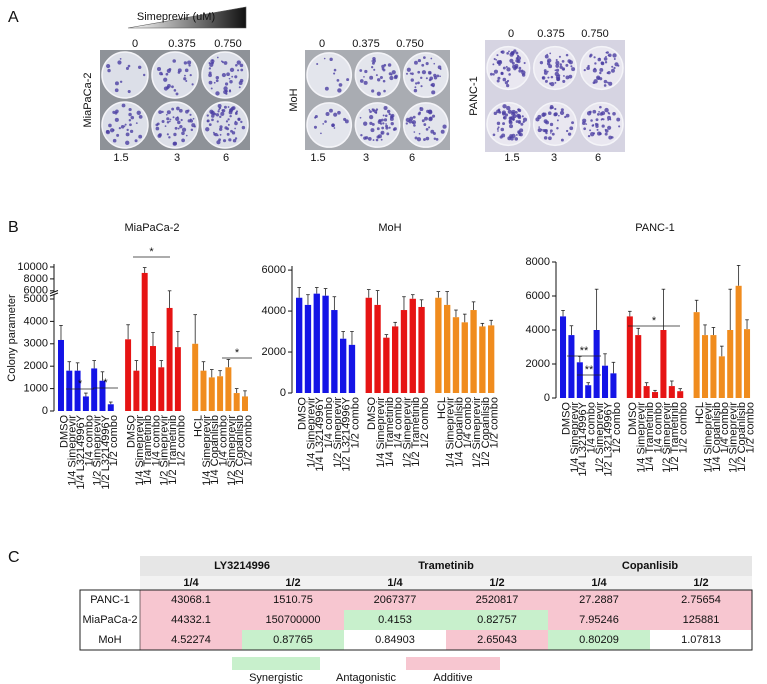 This screenshot has width=767, height=684. Describe the element at coordinates (54, 294) in the screenshot. I see `axis-break` at that location.